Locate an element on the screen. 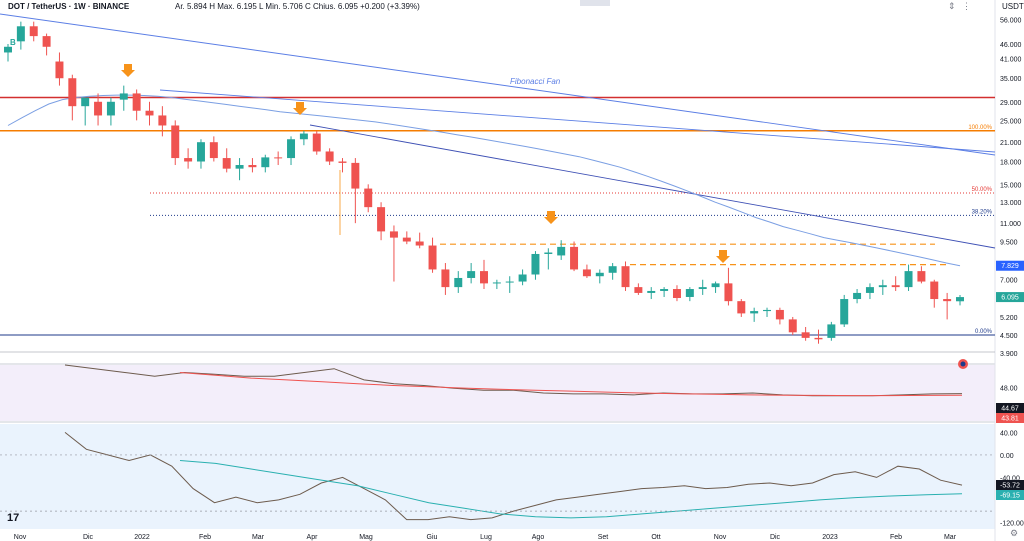 The height and width of the screenshot is (541, 1024). price-tick-label: 9.500 is located at coordinates (1009, 243).